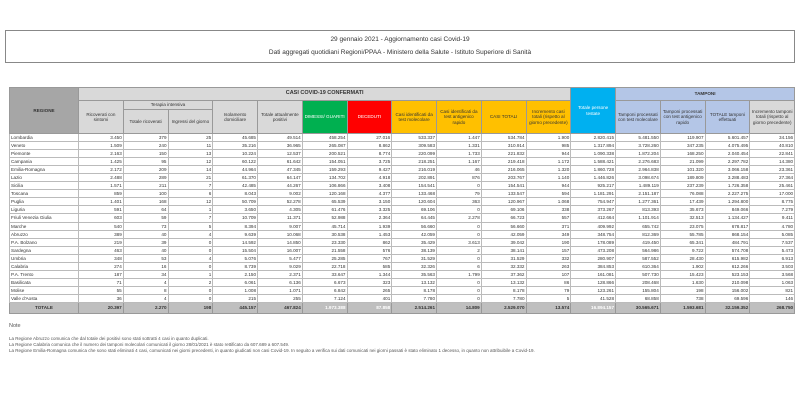 This screenshot has height=410, width=800. I want to click on cell-regione: Campania, so click(44, 162).